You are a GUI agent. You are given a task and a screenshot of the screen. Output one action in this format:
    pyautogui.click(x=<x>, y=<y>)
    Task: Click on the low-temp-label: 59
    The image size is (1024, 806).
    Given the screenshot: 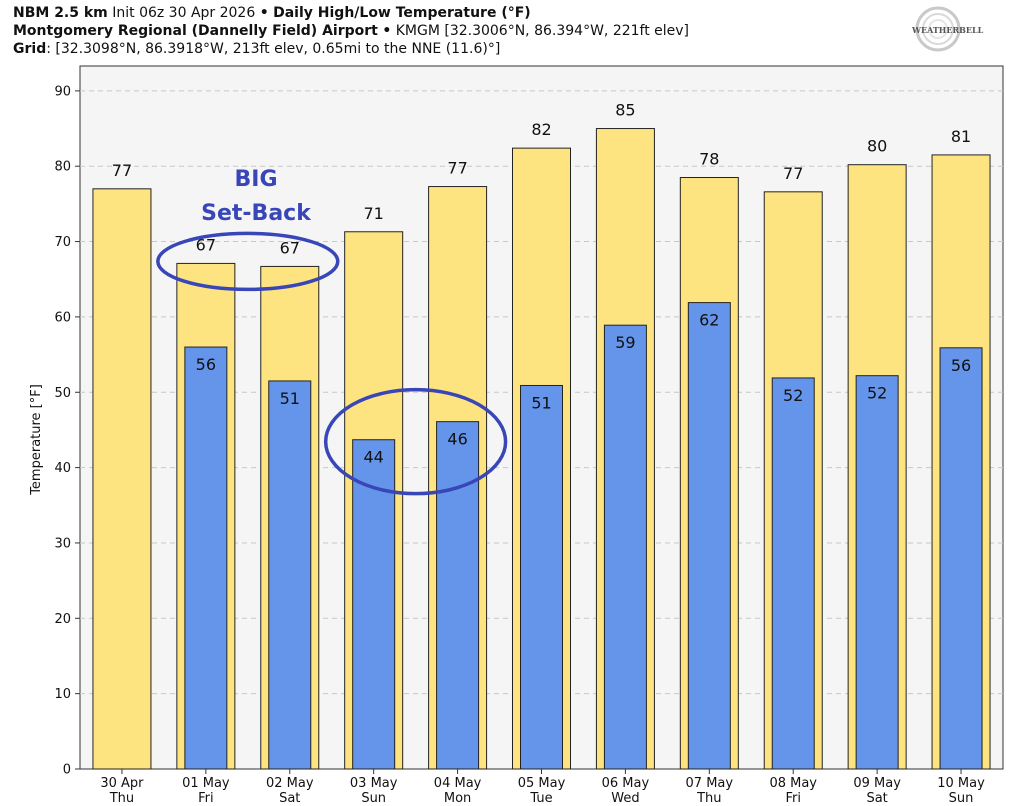 What is the action you would take?
    pyautogui.click(x=625, y=342)
    